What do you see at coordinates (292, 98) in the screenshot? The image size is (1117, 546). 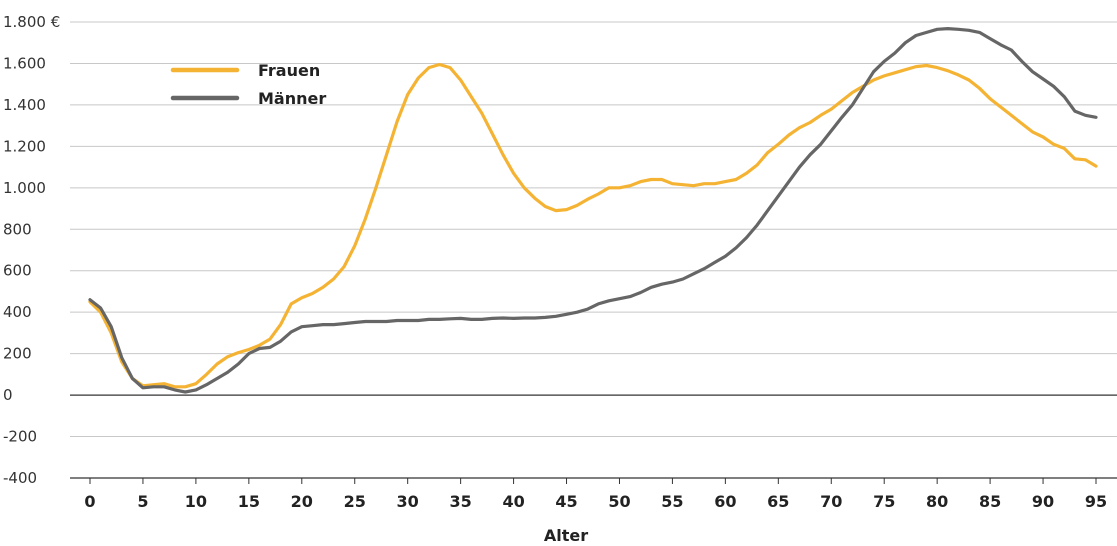 I see `legend-label: Männer` at bounding box center [292, 98].